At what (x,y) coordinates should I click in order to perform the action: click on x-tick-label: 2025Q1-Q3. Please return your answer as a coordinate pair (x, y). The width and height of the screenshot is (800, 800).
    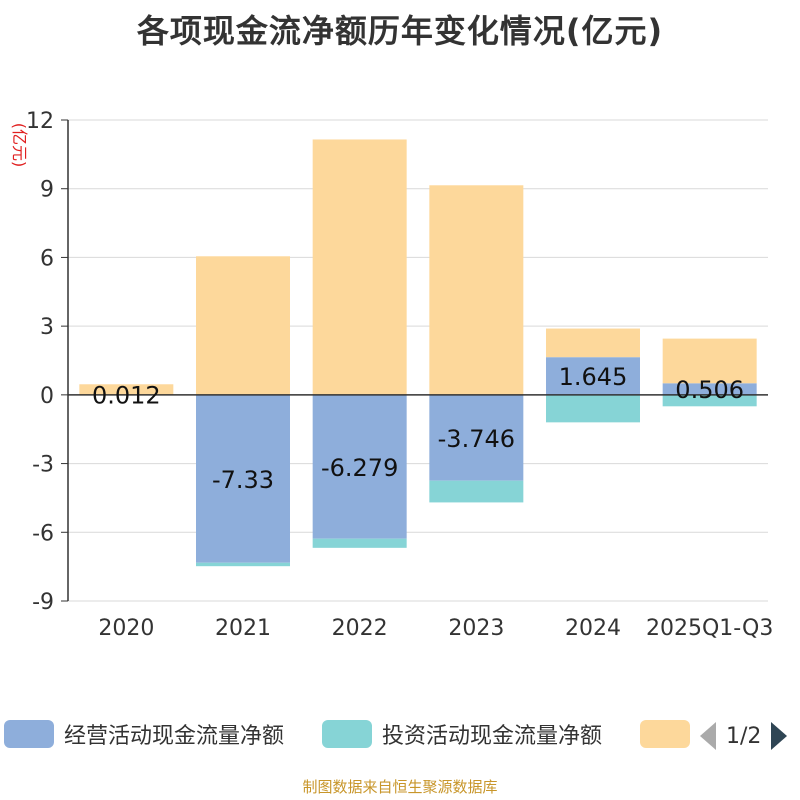
    Looking at the image, I should click on (709, 628).